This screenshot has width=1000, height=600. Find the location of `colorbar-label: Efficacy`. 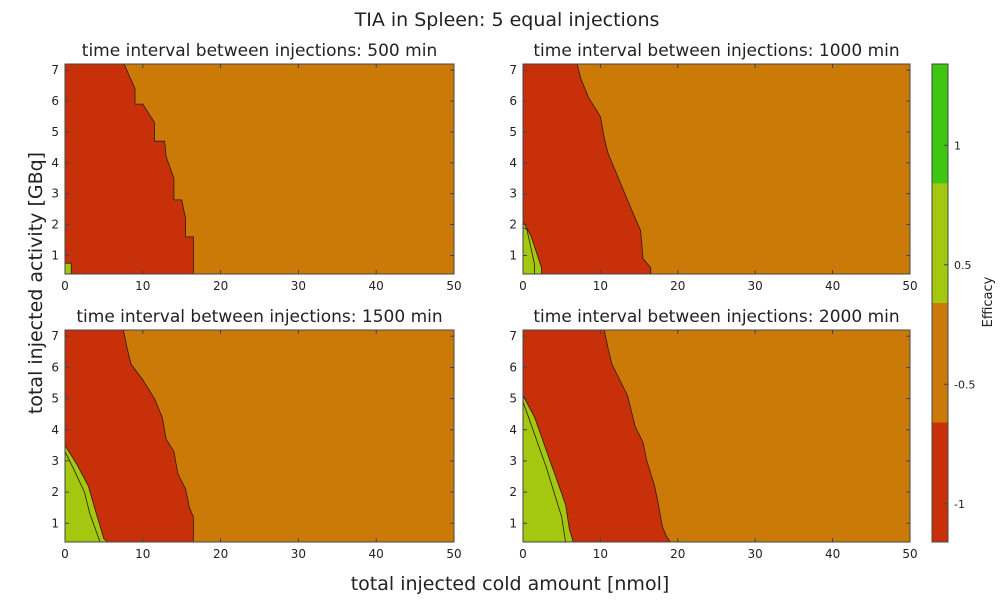

colorbar-label: Efficacy is located at coordinates (988, 301).